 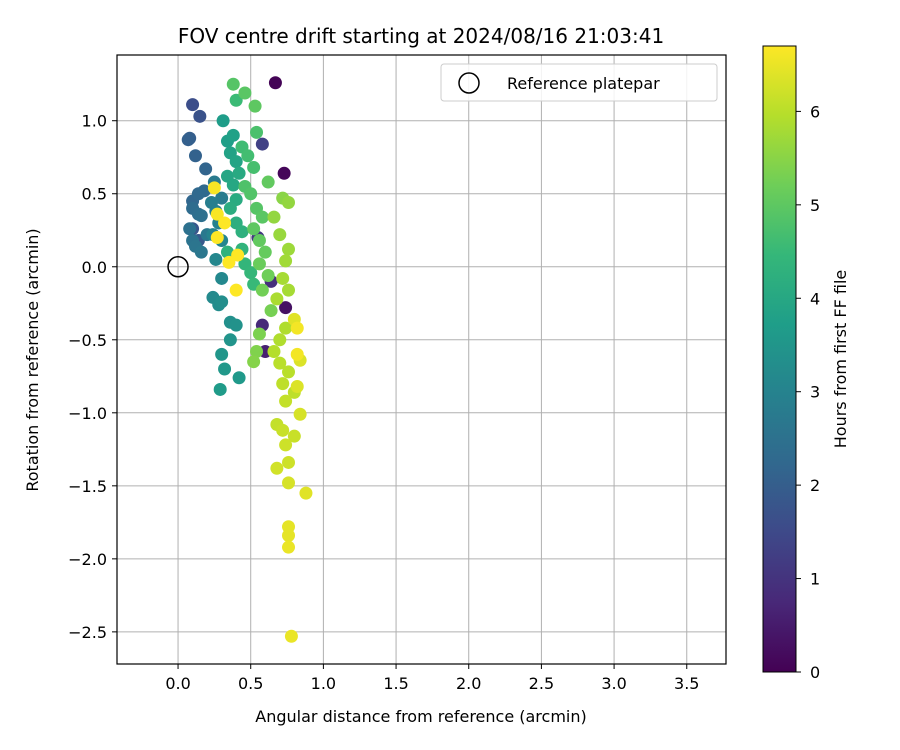 What do you see at coordinates (87, 340) in the screenshot?
I see `y-tick-label: −0.5` at bounding box center [87, 340].